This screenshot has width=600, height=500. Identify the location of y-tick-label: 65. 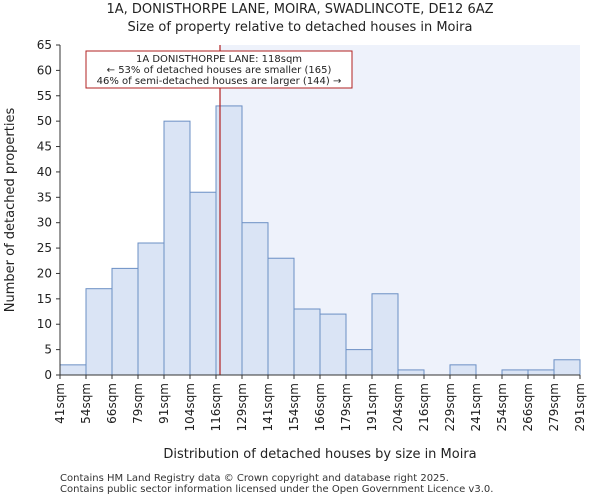
(44, 45).